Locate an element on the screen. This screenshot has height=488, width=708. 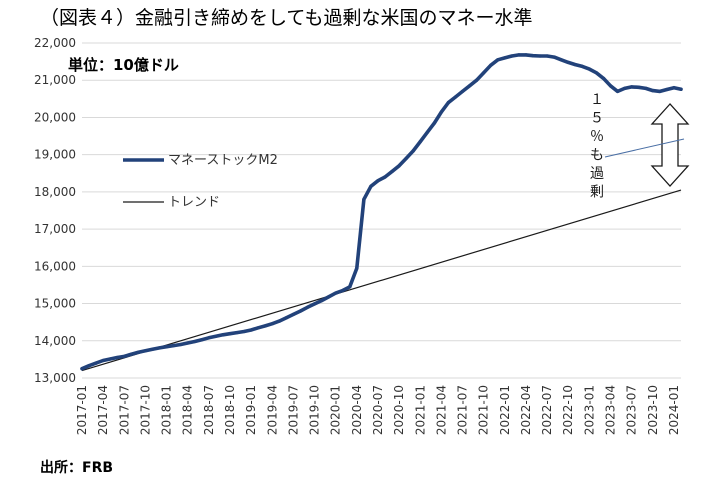
y-tick-label: 17,000 is located at coordinates (55, 229).